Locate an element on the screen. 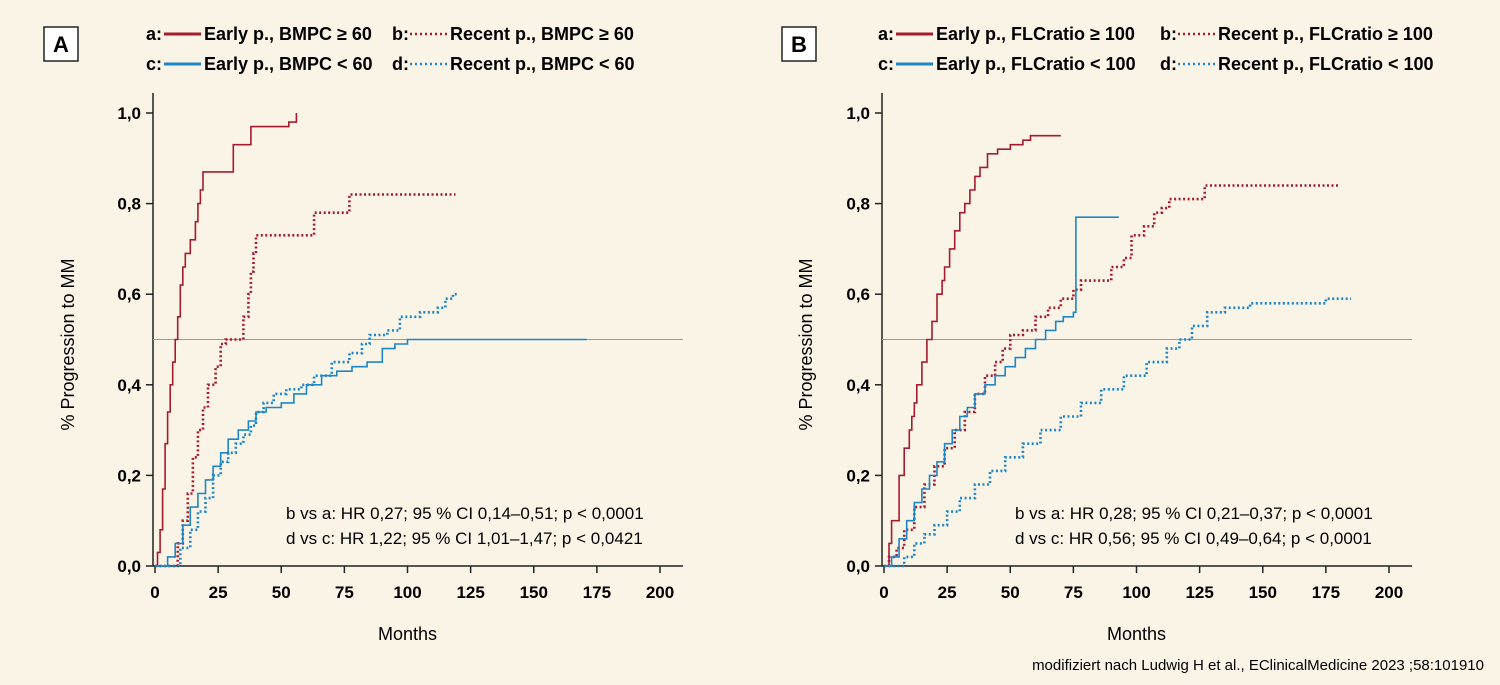 The height and width of the screenshot is (685, 1500). legend-label: Recent p., BMPC < 60 is located at coordinates (542, 64).